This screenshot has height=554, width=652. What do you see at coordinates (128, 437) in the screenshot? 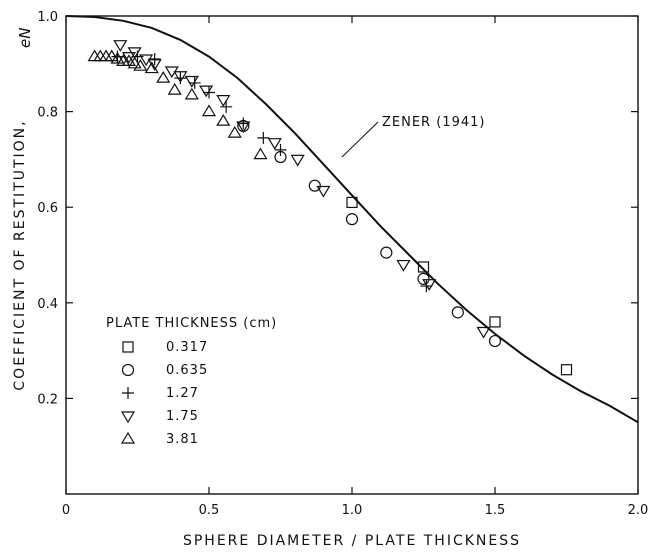
I see `legend-marker-triangle-up` at bounding box center [128, 437].